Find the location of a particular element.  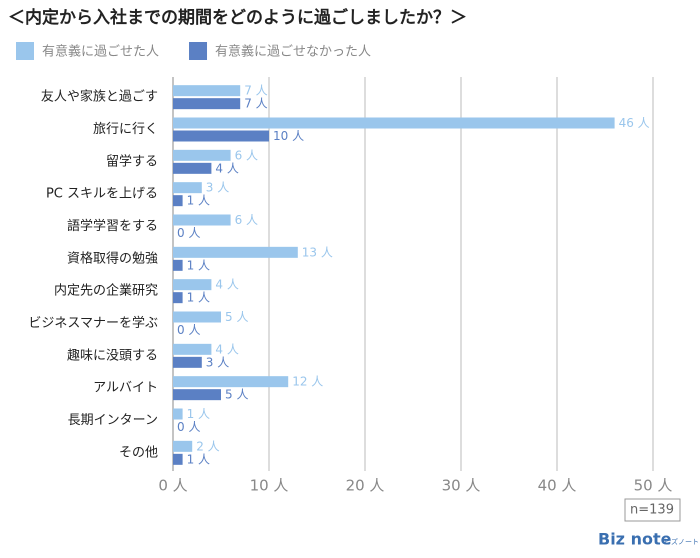

annotation: n=139 is located at coordinates (652, 510).